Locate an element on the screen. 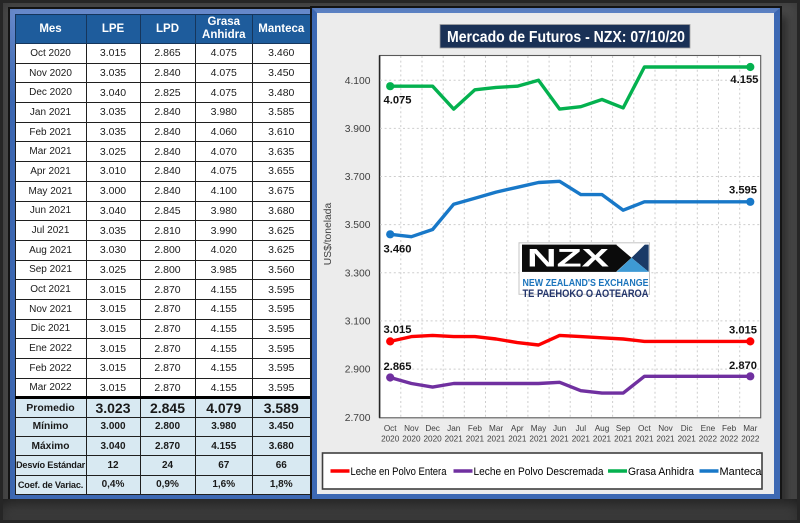 This screenshot has width=800, height=523. svg-text: Leche en Polvo Entera is located at coordinates (399, 472).